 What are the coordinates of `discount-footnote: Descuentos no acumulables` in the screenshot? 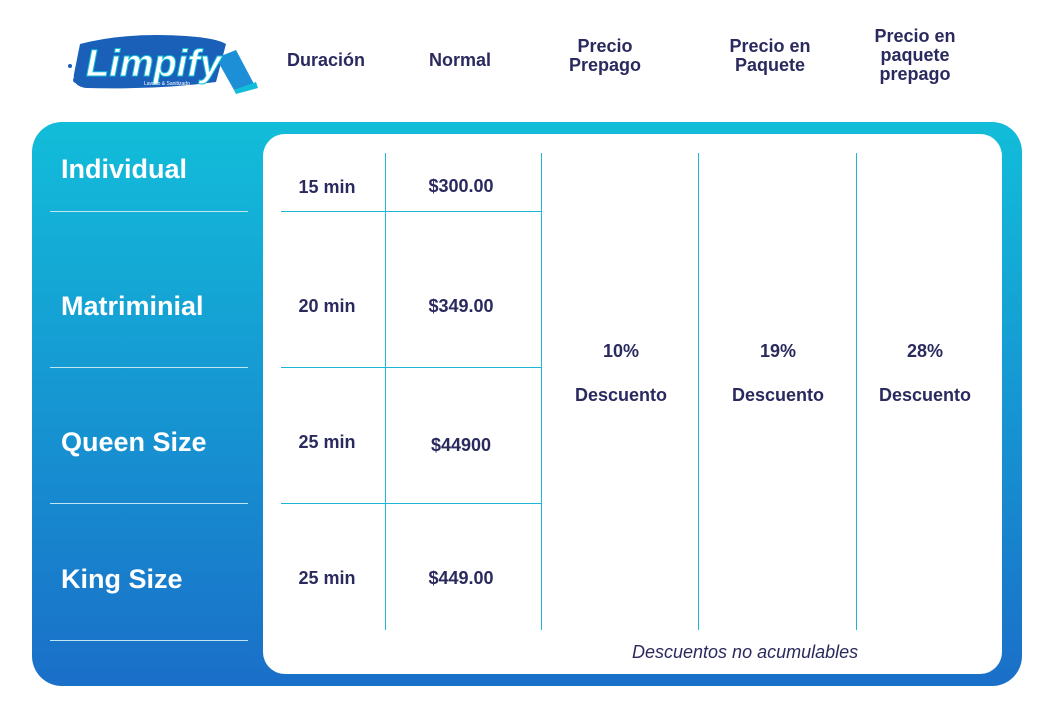 It's located at (745, 652).